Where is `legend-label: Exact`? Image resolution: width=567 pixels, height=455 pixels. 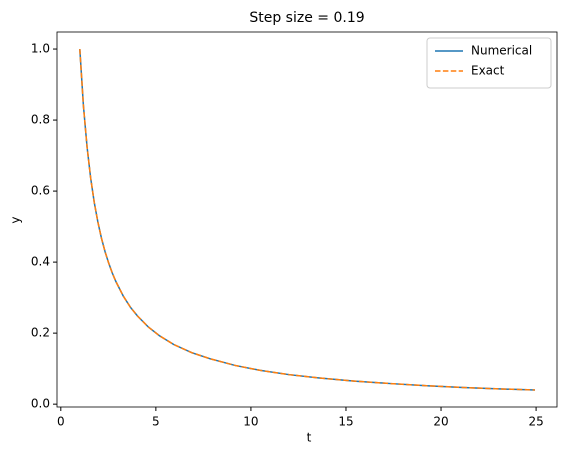 legend-label: Exact is located at coordinates (488, 71).